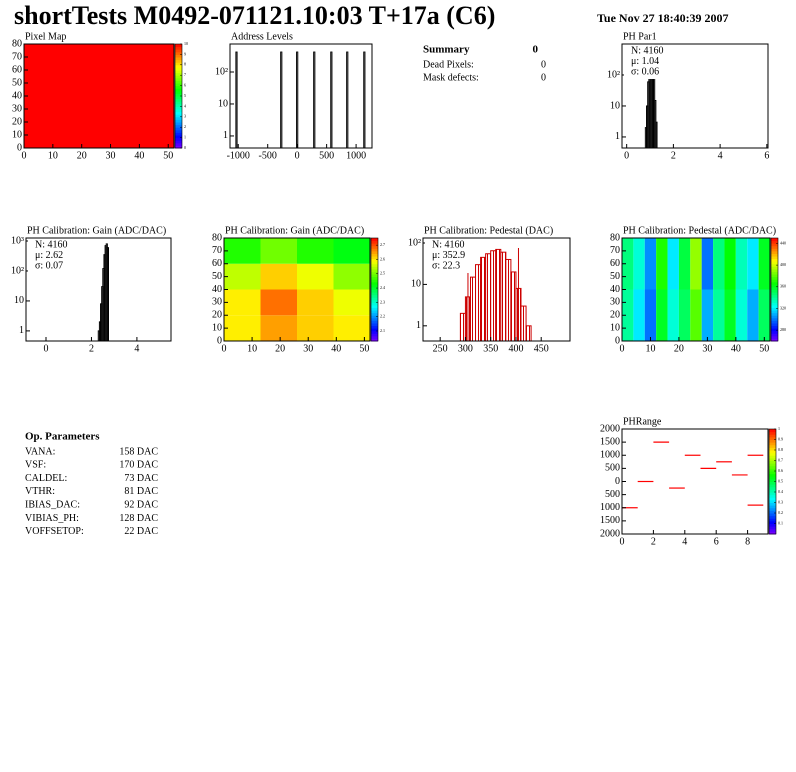  What do you see at coordinates (254, 15) in the screenshot?
I see `page-title: shortTests M0492-071121.10:03 T+17a (C6)` at bounding box center [254, 15].